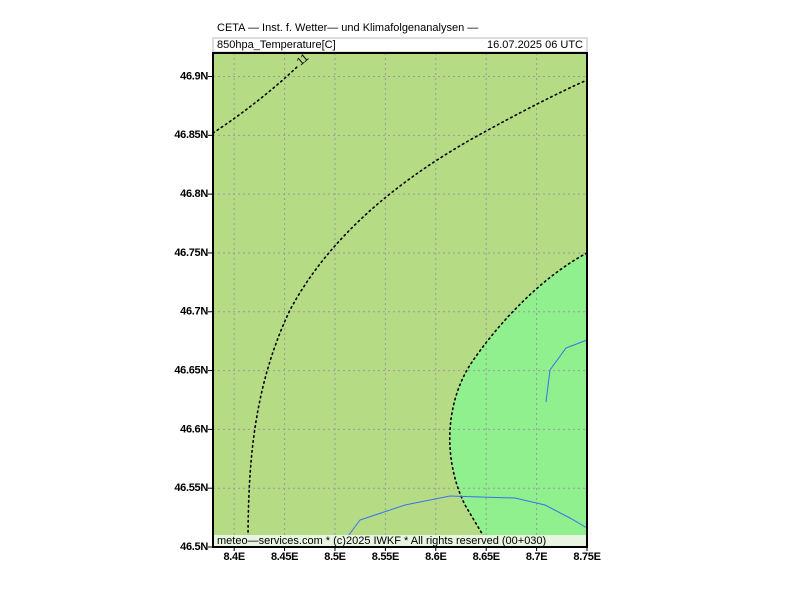  What do you see at coordinates (535, 45) in the screenshot?
I see `valid-time: 16.07.2025 06 UTC` at bounding box center [535, 45].